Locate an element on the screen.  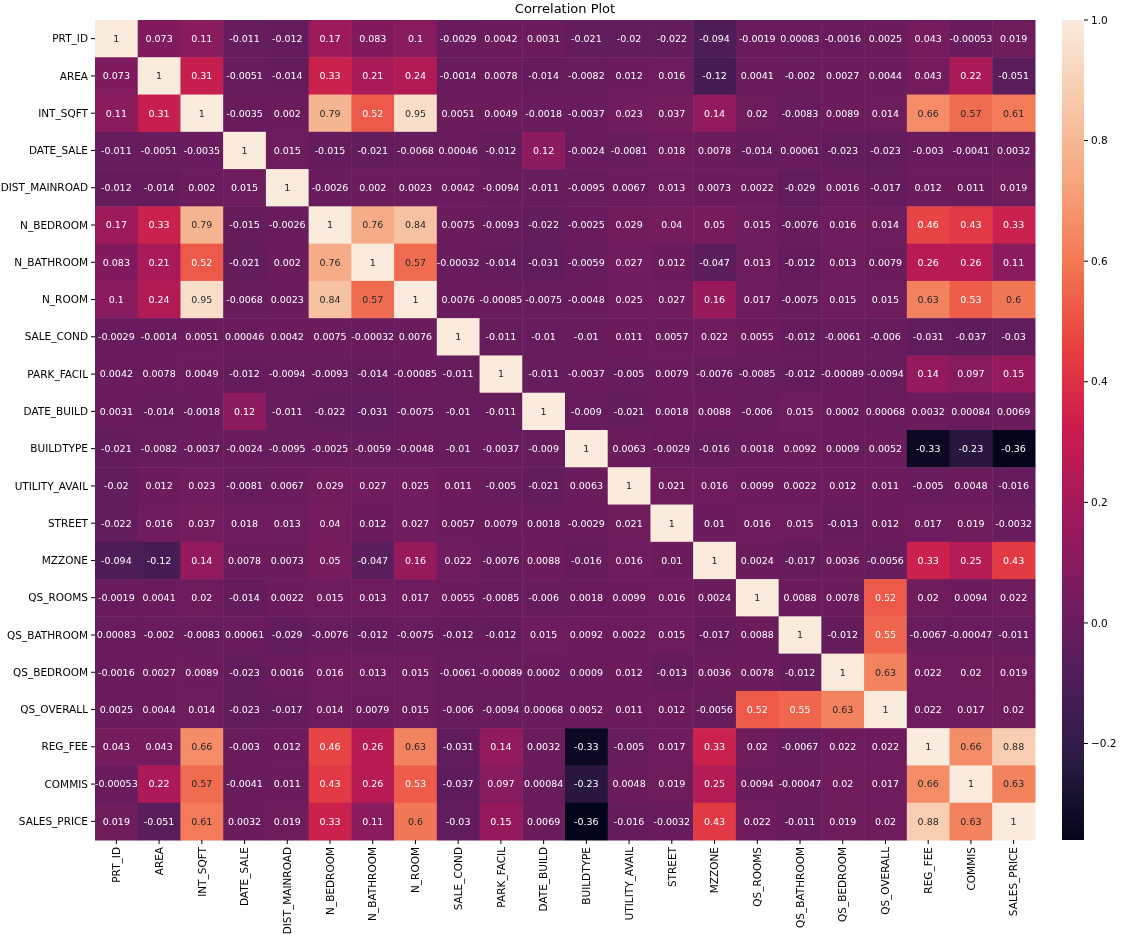
y-tick-label: UTILITY_AVAIL is located at coordinates (51, 486).